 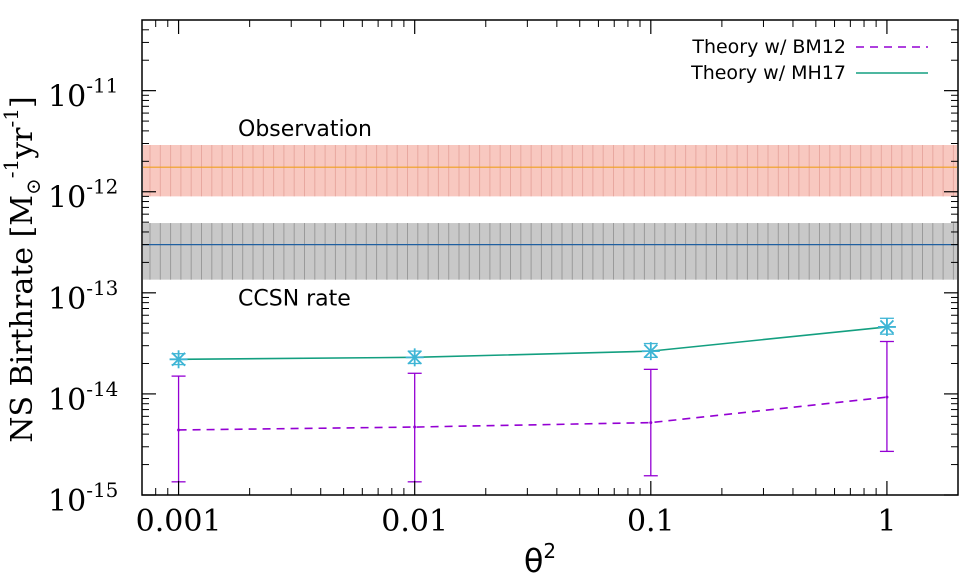 I want to click on y-tick-label: 10-15, so click(x=83, y=498).